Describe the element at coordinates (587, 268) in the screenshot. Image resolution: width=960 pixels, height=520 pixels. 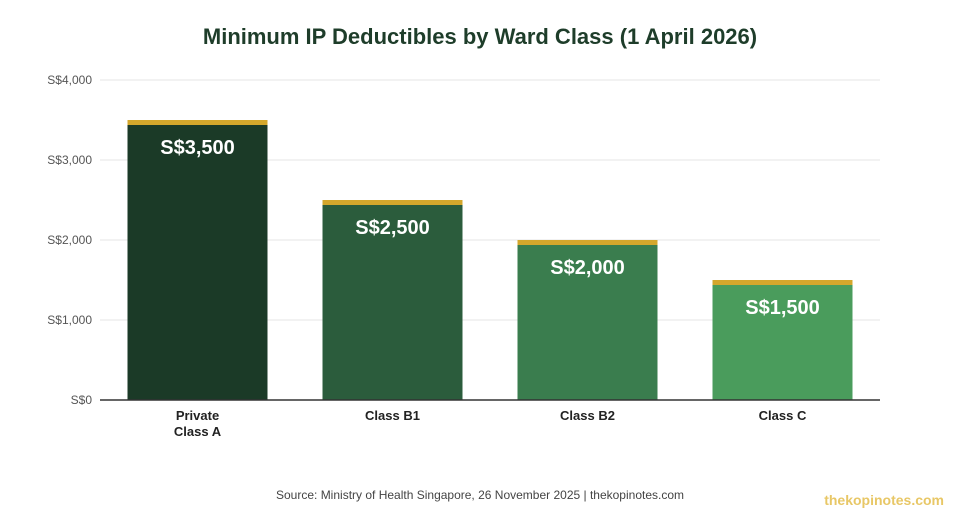
I see `bar-value-label: S$2,000` at that location.